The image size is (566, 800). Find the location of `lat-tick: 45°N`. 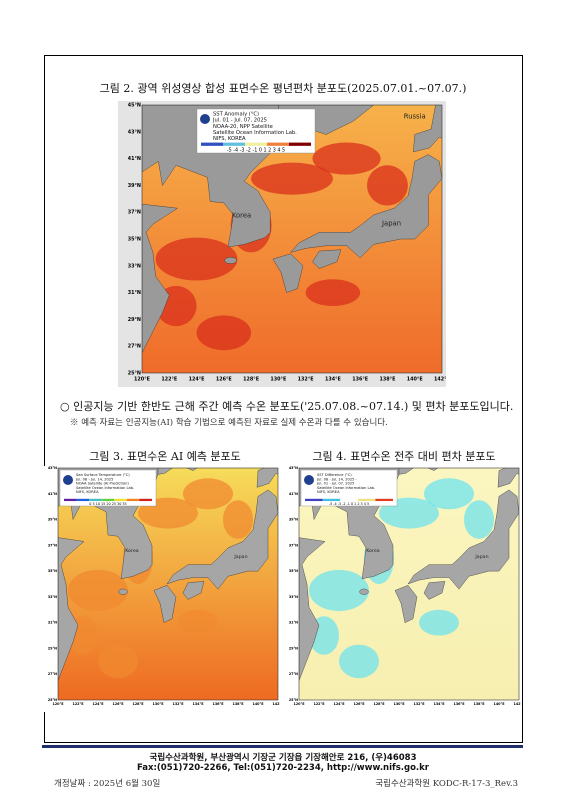

lat-tick: 45°N is located at coordinates (134, 106).